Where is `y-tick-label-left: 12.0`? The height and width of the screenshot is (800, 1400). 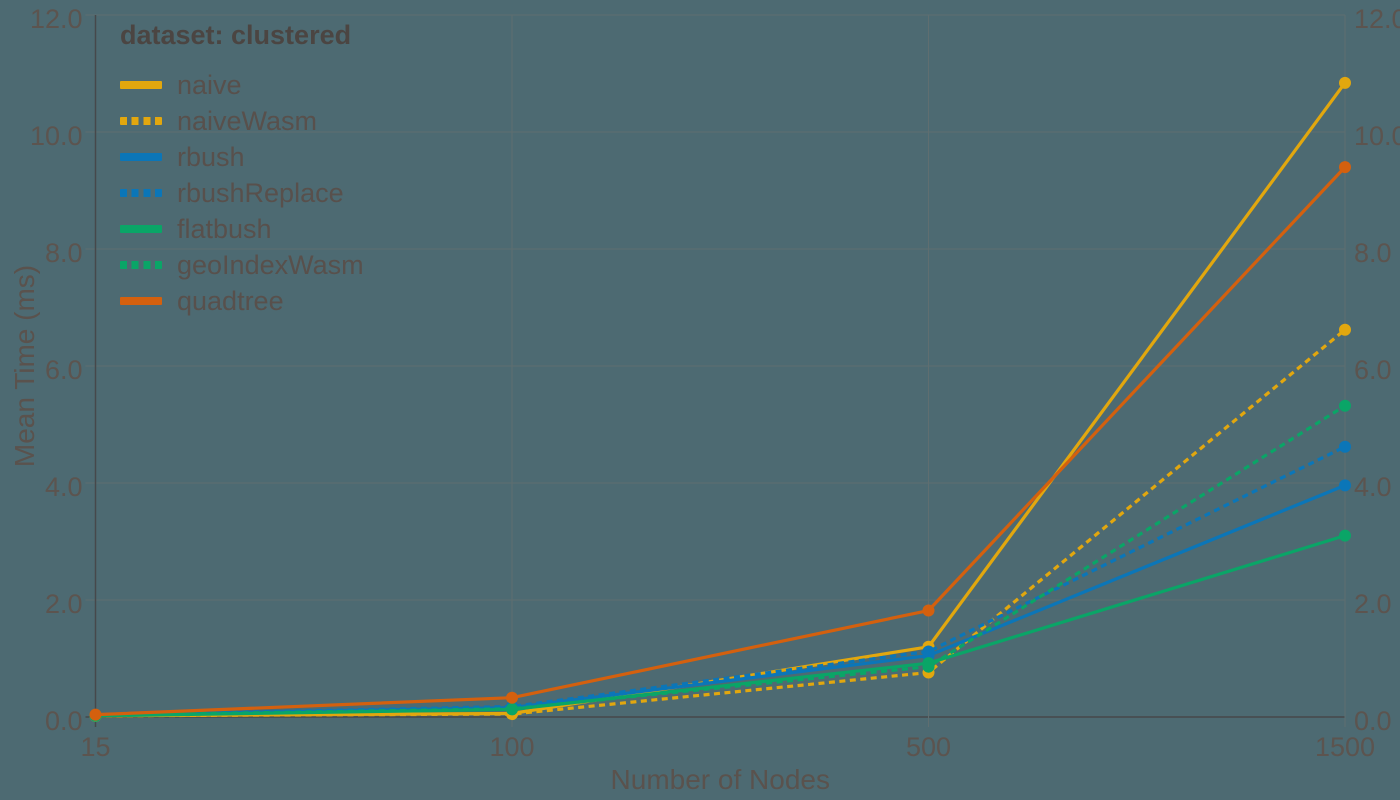 y-tick-label-left: 12.0 is located at coordinates (56, 19).